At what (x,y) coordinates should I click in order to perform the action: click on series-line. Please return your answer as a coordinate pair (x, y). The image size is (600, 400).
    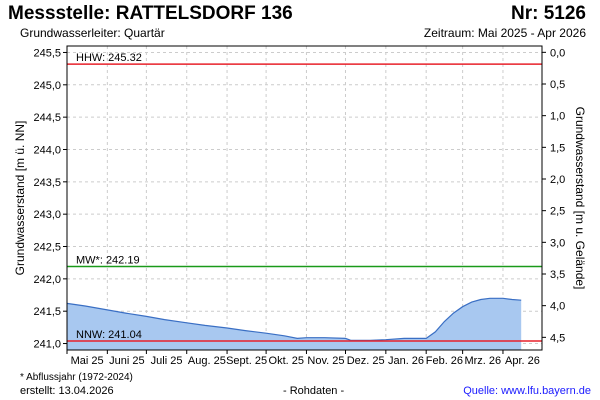
    Looking at the image, I should click on (294, 319).